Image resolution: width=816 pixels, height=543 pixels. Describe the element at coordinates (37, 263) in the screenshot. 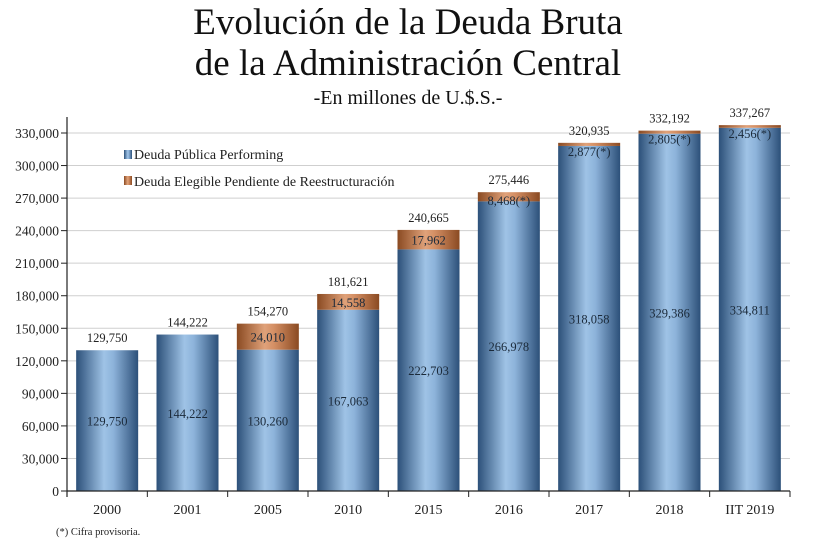

I see `y-tick-label: 210,000` at that location.